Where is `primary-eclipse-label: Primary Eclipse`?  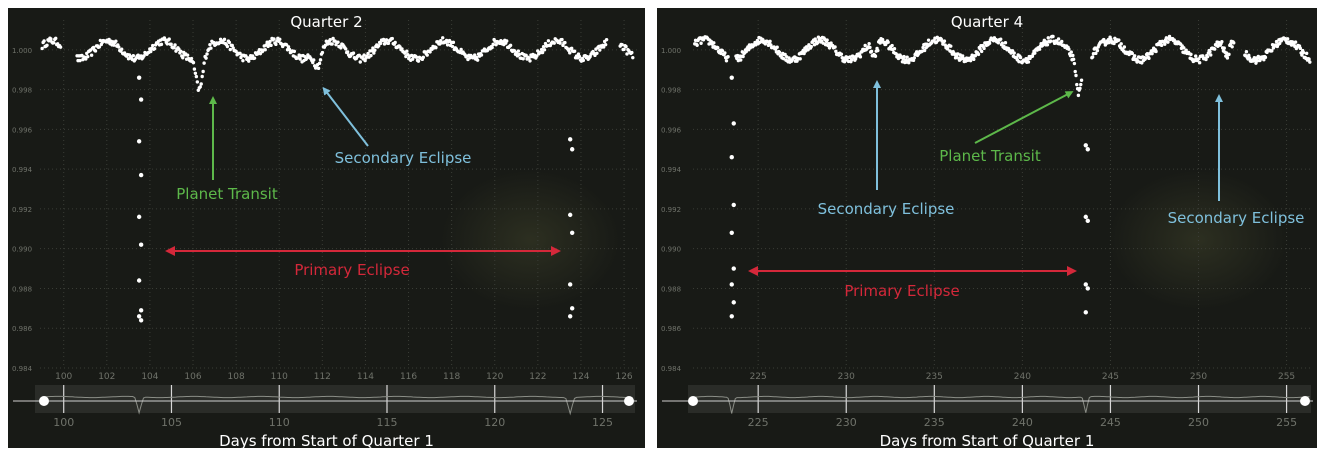
primary-eclipse-label: Primary Eclipse is located at coordinates (901, 291).